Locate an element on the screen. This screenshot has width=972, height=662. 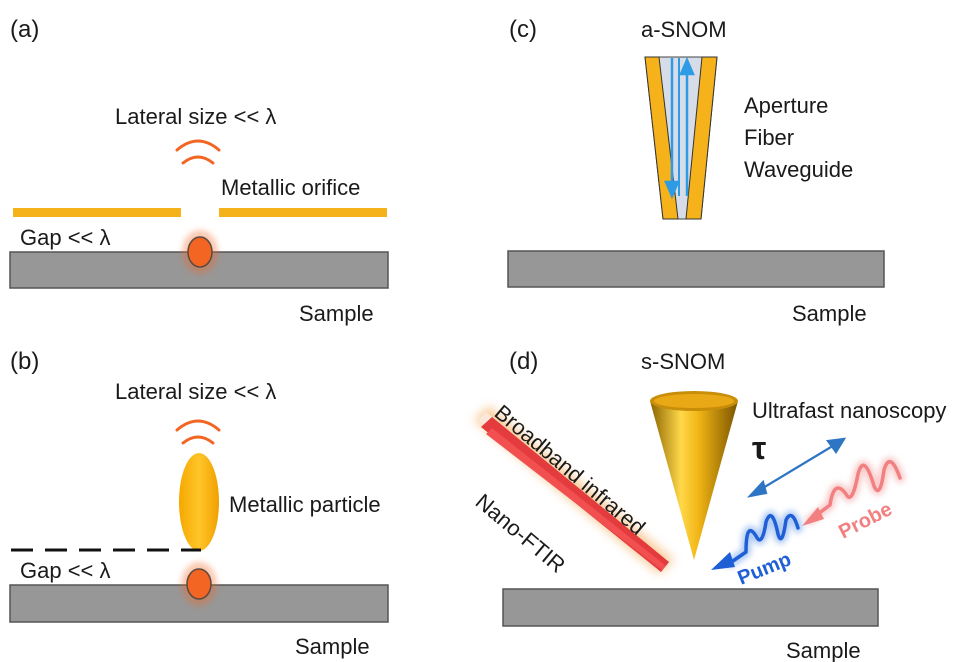
pump-pulse is located at coordinates (757, 540).